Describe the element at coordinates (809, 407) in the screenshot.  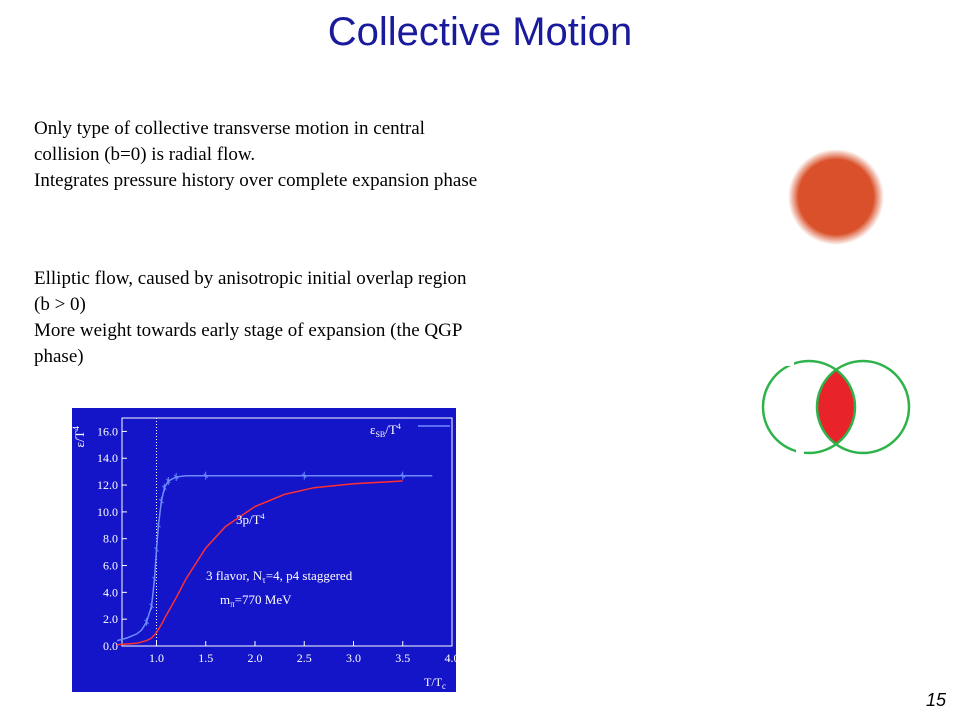
I see `nucleus-left` at that location.